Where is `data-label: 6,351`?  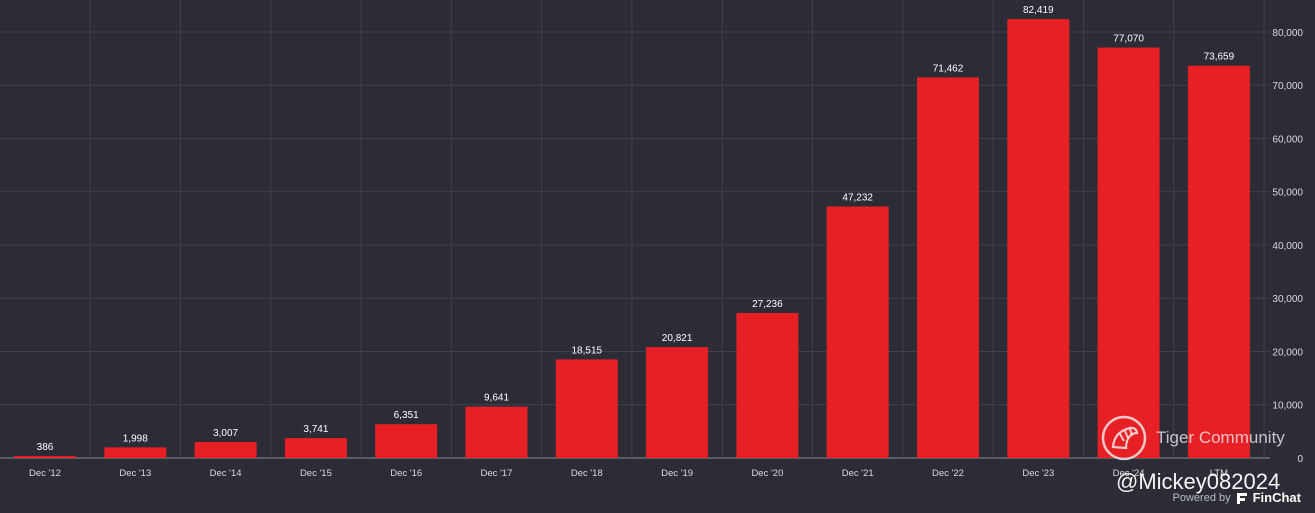
data-label: 6,351 is located at coordinates (406, 415).